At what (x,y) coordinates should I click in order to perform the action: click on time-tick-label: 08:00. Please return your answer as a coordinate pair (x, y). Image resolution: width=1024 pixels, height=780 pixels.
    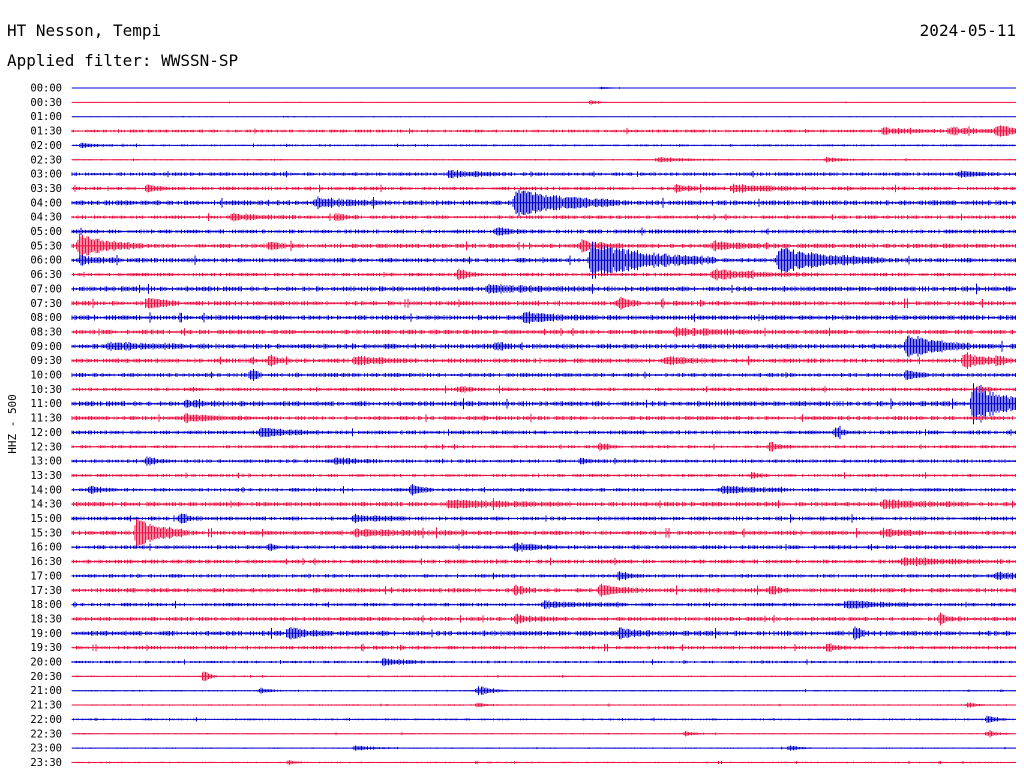
    Looking at the image, I should click on (46, 318).